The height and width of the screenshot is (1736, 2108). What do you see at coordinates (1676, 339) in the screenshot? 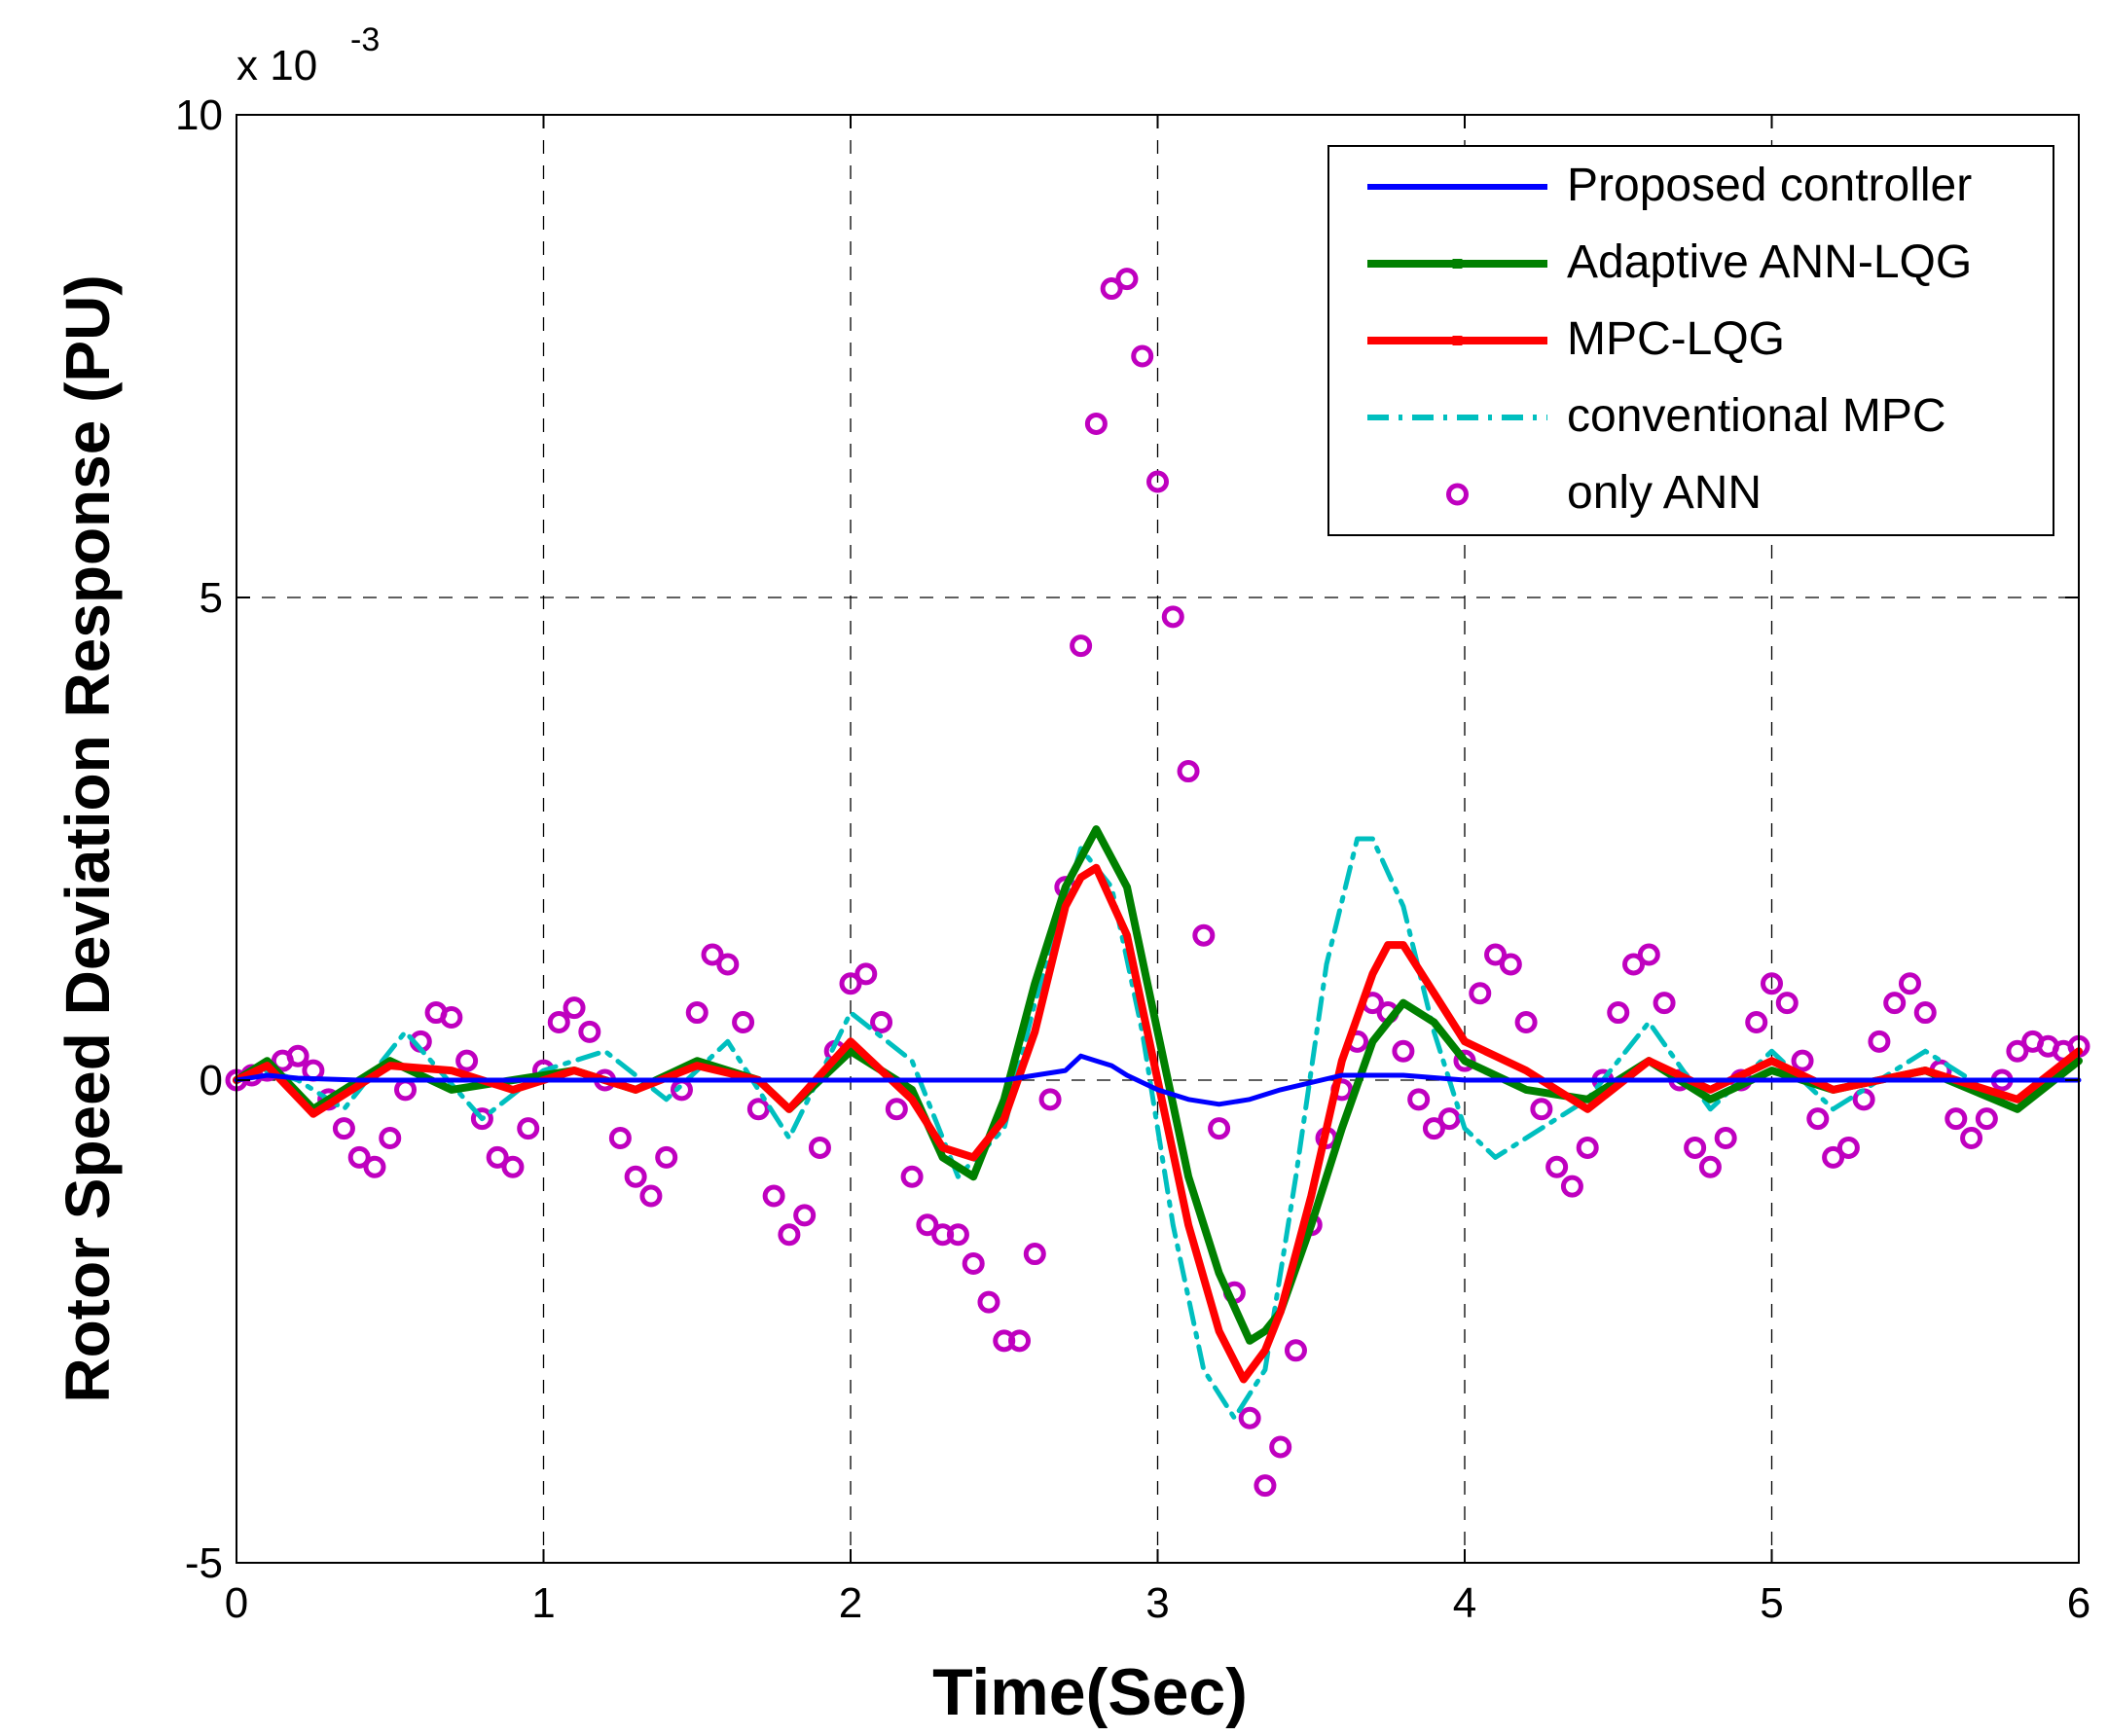
I see `legend-label-2: MPC-LQG` at bounding box center [1676, 339].